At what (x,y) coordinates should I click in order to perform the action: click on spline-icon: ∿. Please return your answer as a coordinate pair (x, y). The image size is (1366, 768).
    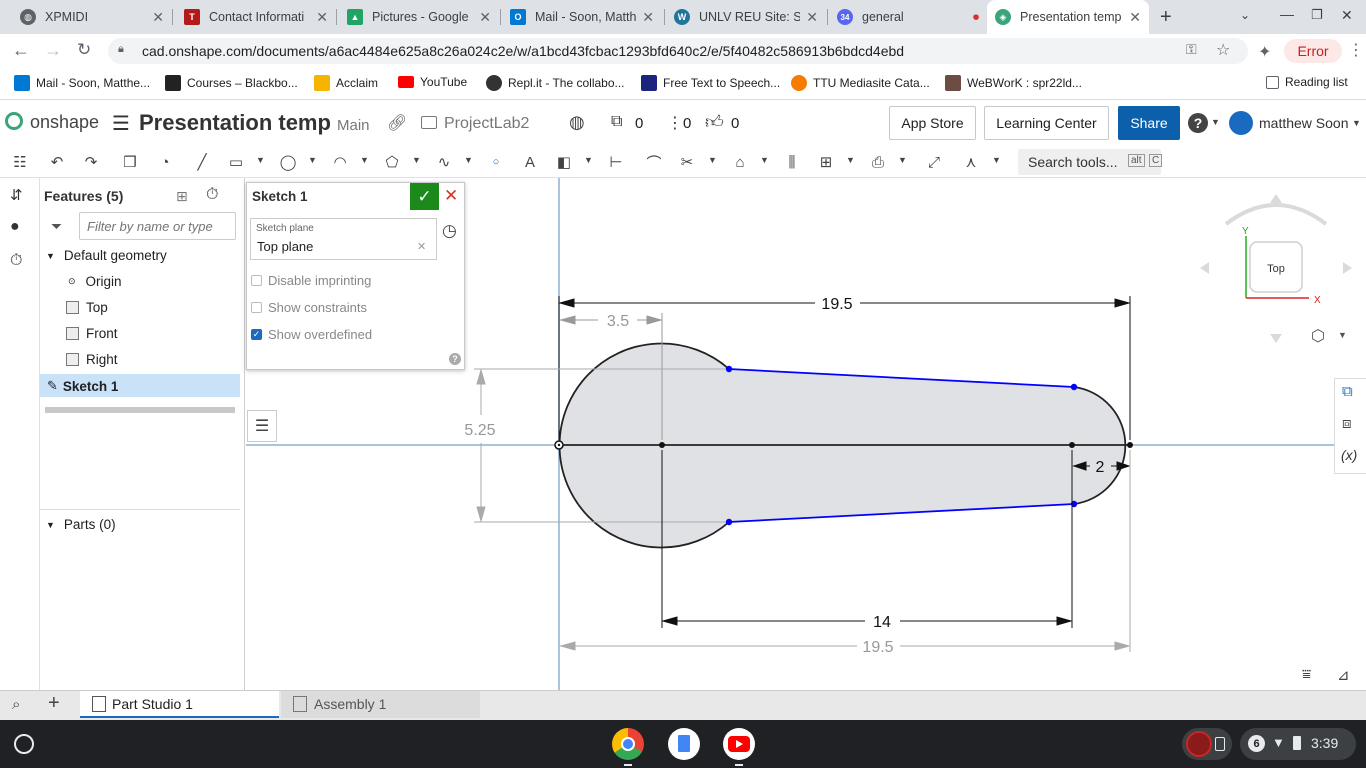
    Looking at the image, I should click on (444, 162).